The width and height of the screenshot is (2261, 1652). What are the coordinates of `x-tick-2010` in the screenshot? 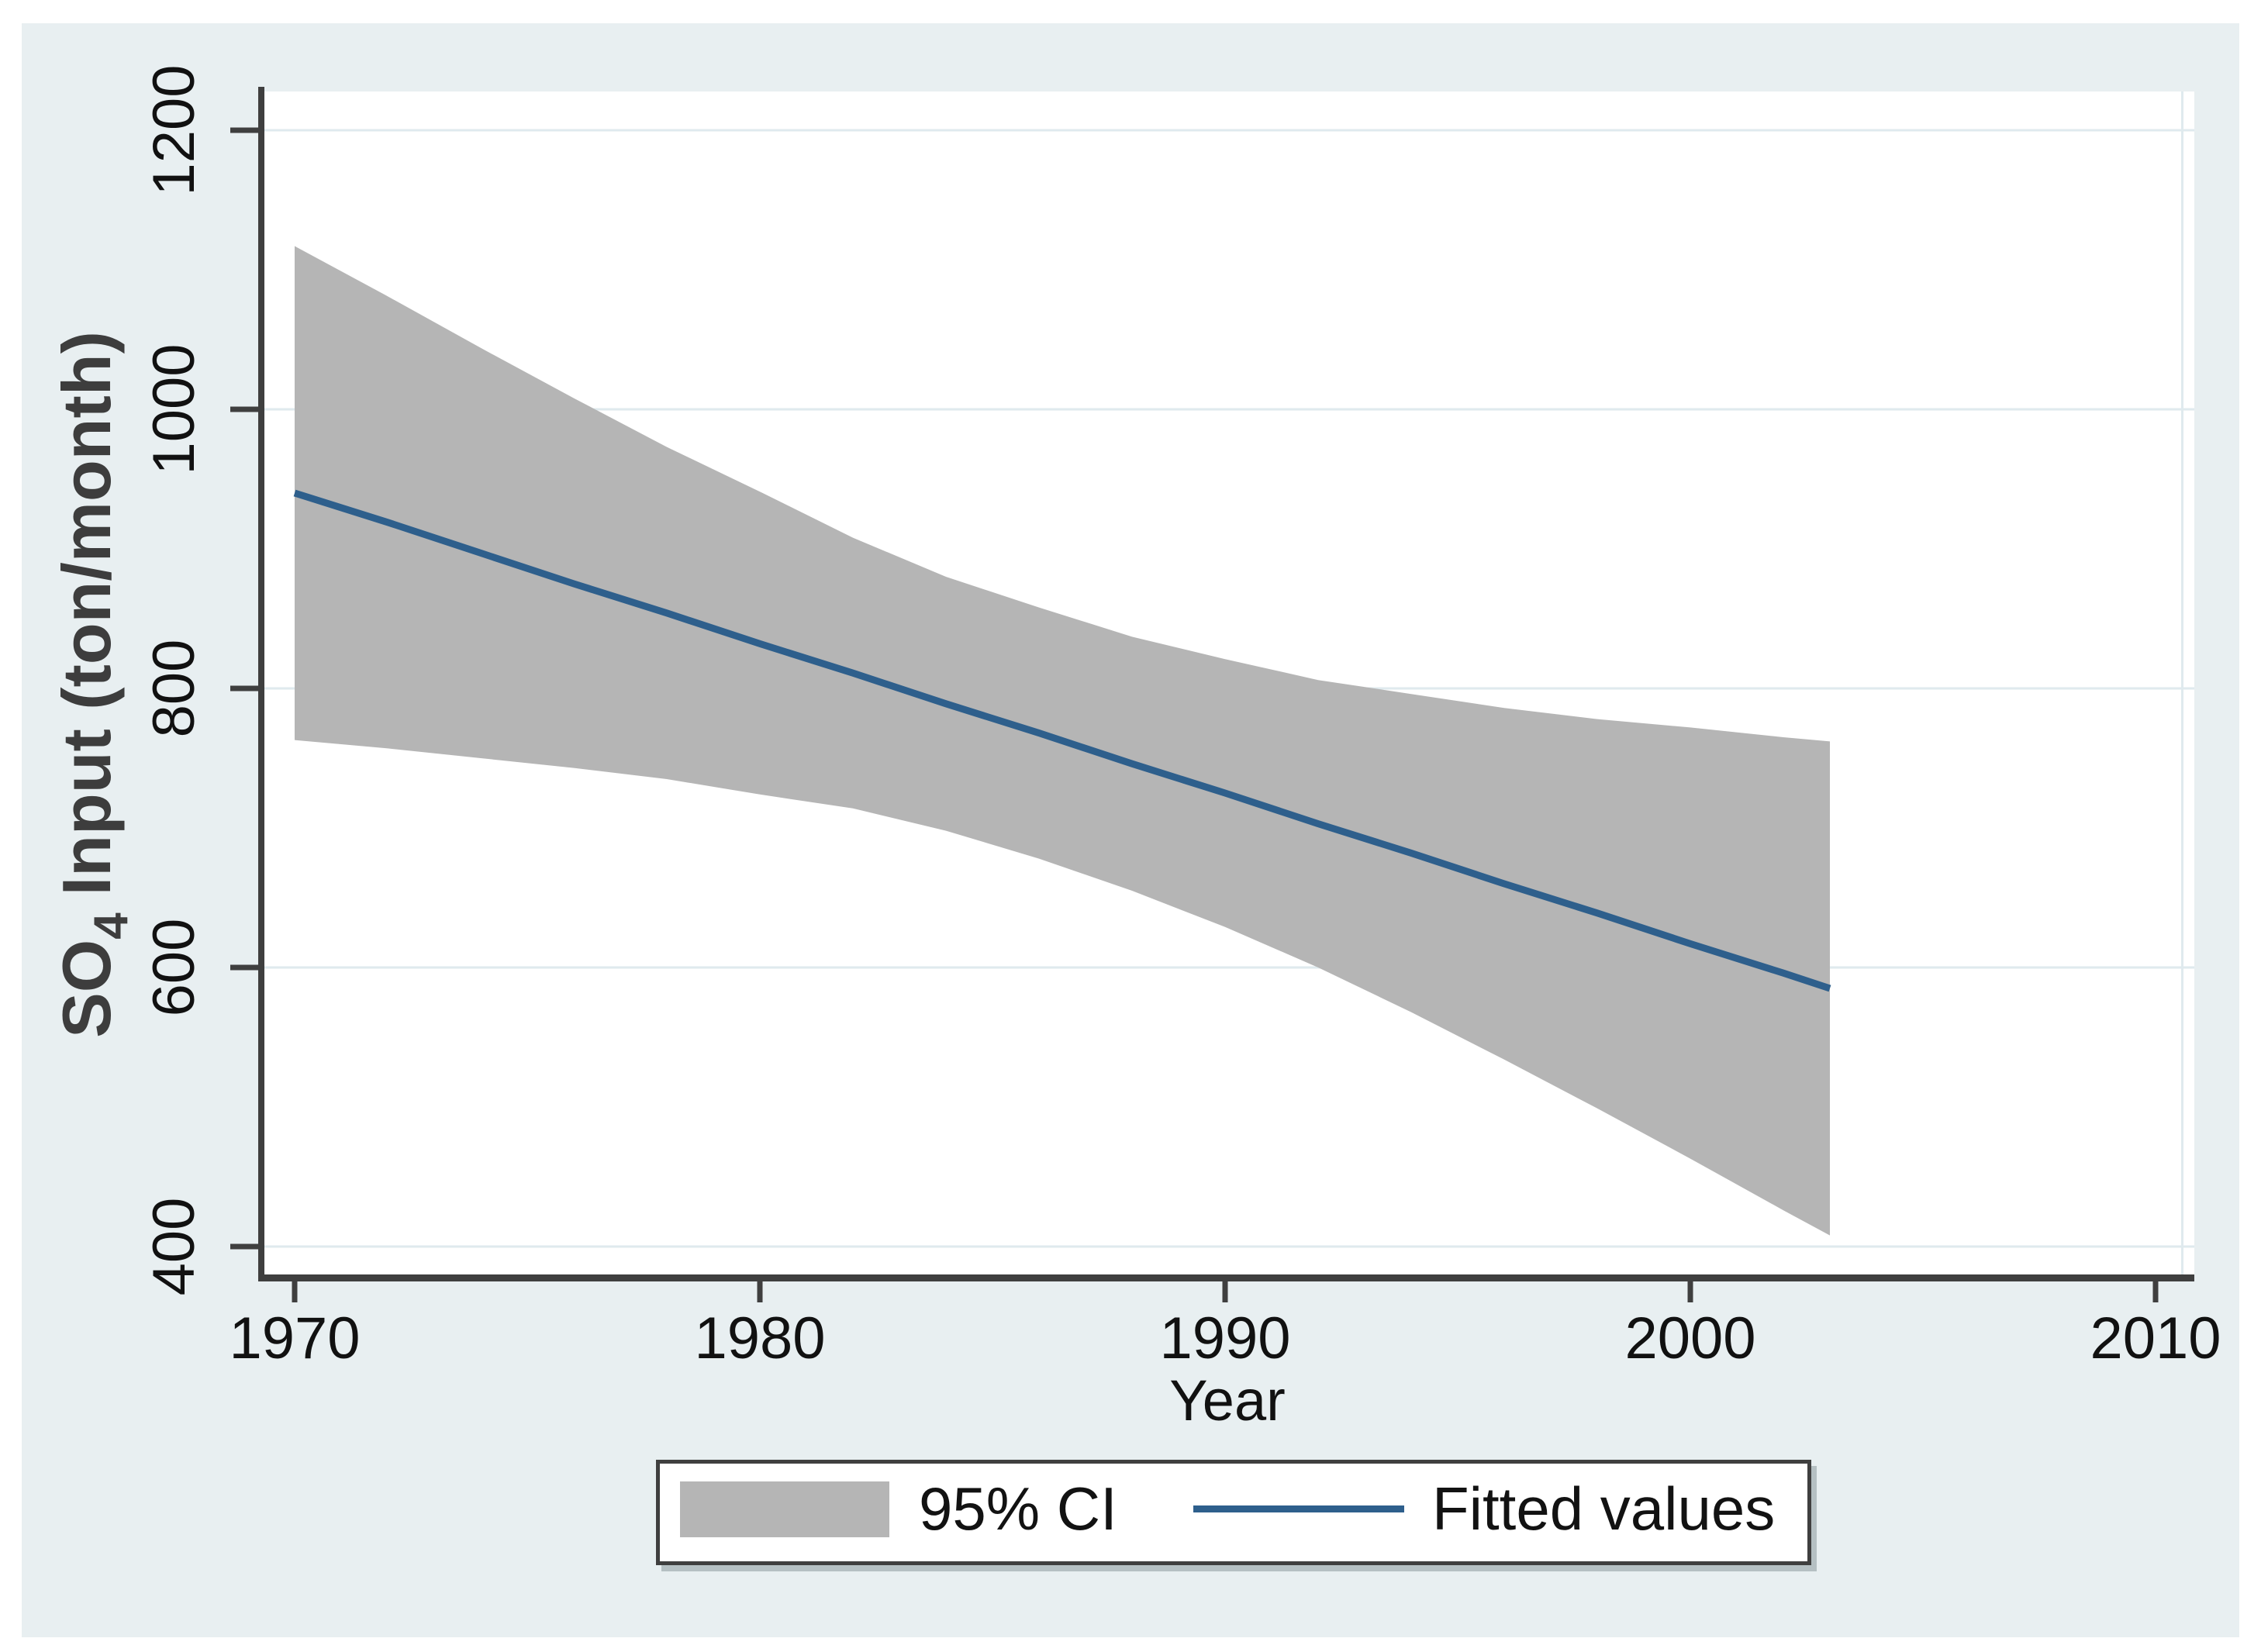 It's located at (2155, 1291).